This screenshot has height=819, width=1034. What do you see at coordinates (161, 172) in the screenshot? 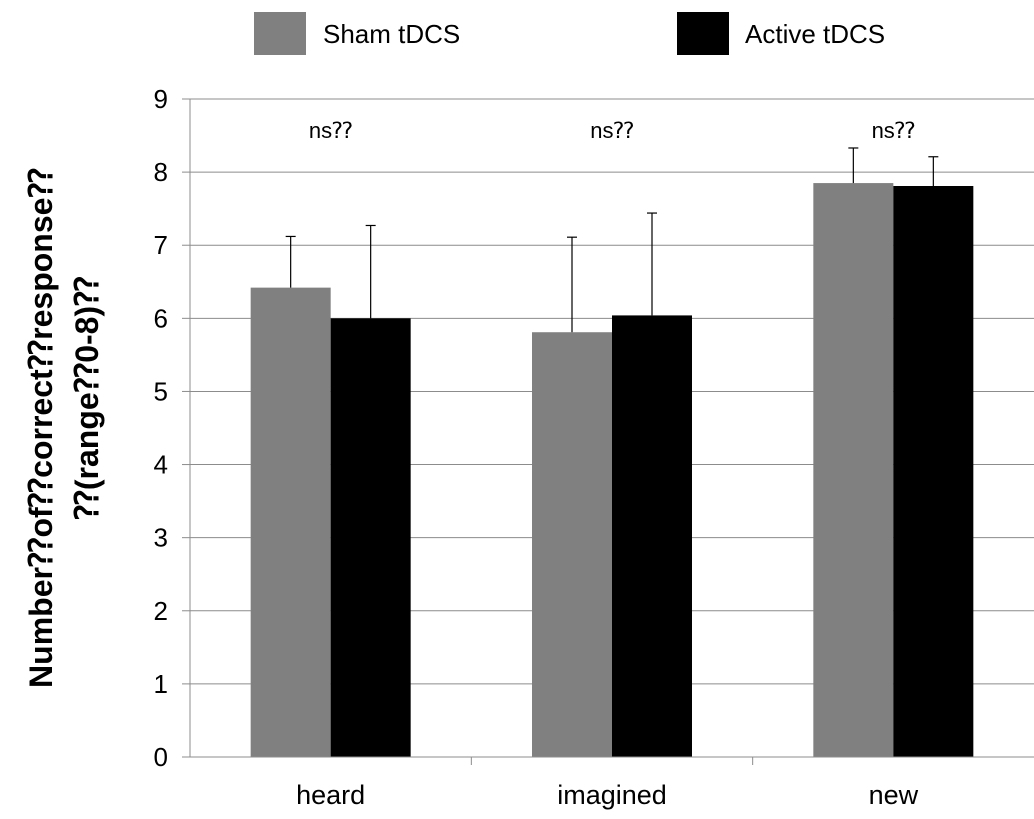
I see `y-tick-label: 8` at bounding box center [161, 172].